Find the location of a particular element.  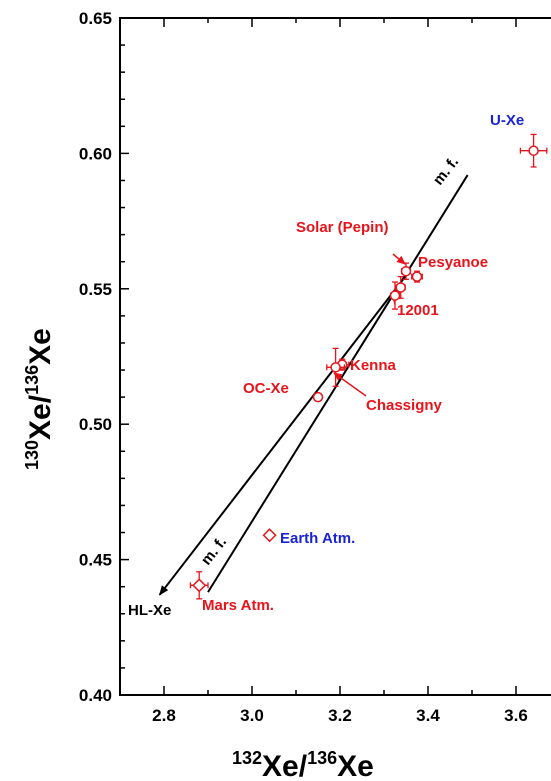

x-tick-label: 3.6 is located at coordinates (516, 715).